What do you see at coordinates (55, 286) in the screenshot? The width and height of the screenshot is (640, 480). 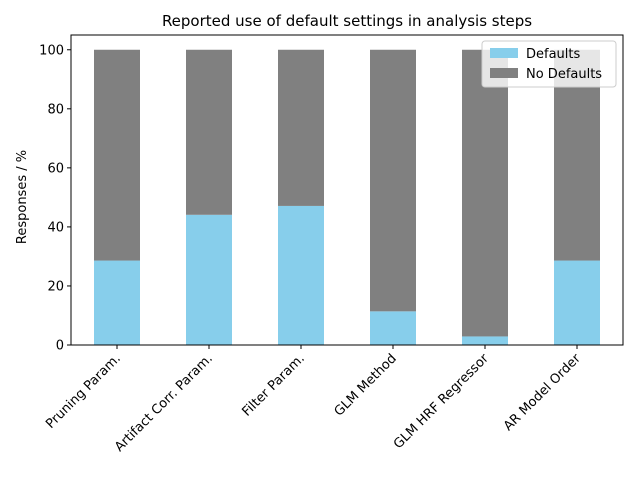 I see `y-tick-label: 20` at bounding box center [55, 286].